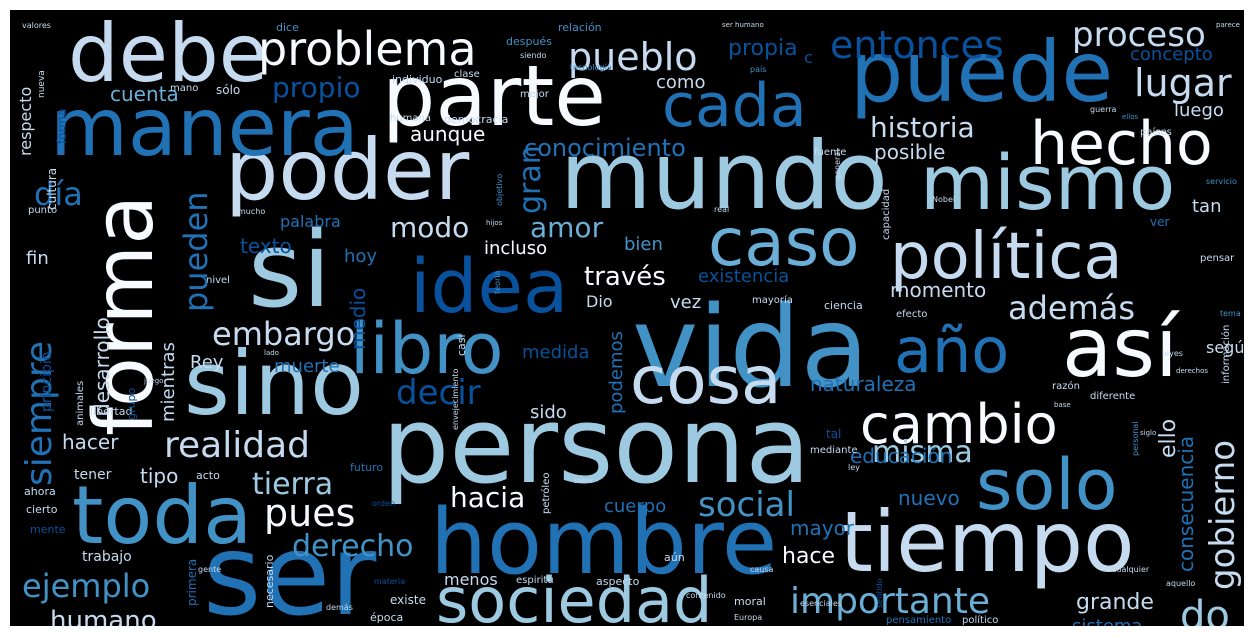  I want to click on word-leyes: leyes, so click(1172, 353).